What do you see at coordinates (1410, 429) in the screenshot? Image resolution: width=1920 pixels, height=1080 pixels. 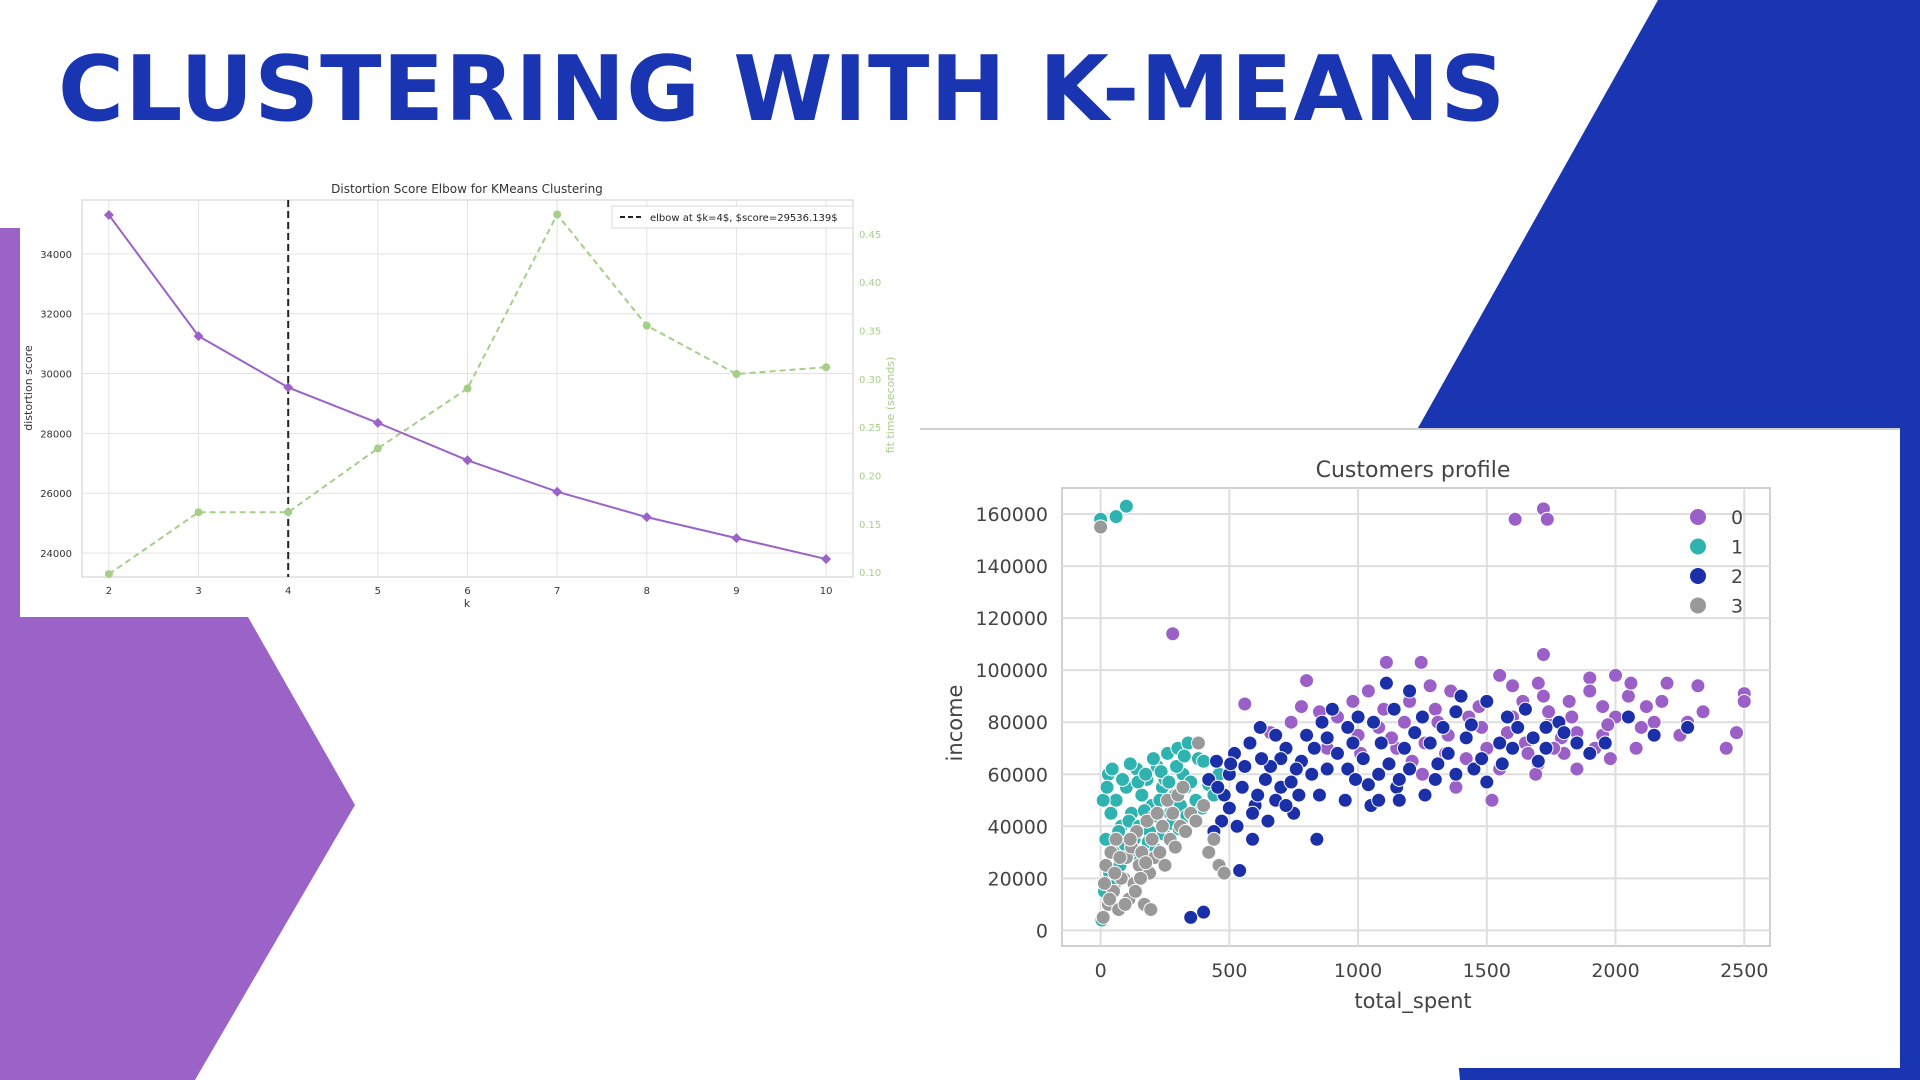 I see `panel-divider` at bounding box center [1410, 429].